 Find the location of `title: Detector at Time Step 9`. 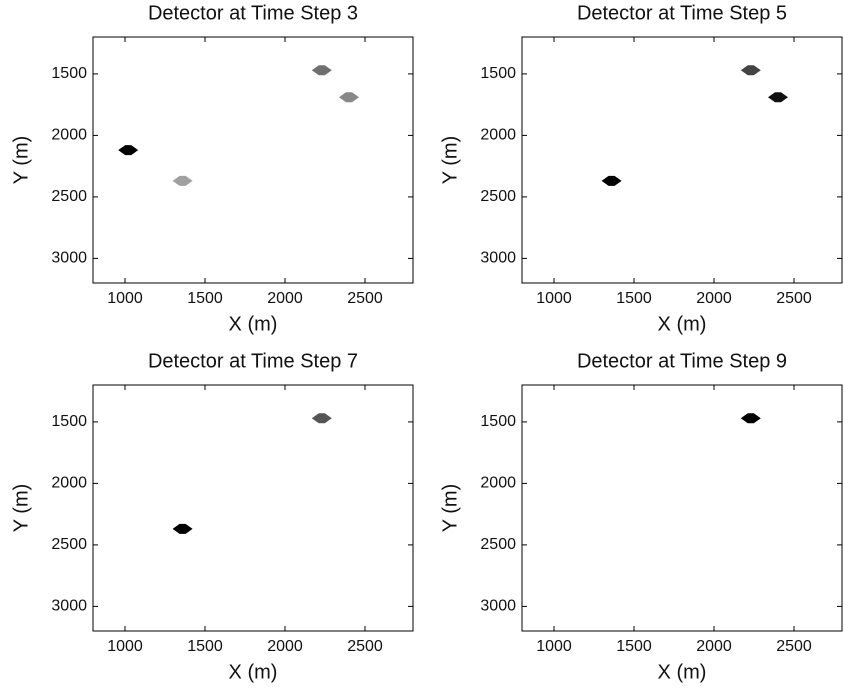

title: Detector at Time Step 9 is located at coordinates (682, 361).